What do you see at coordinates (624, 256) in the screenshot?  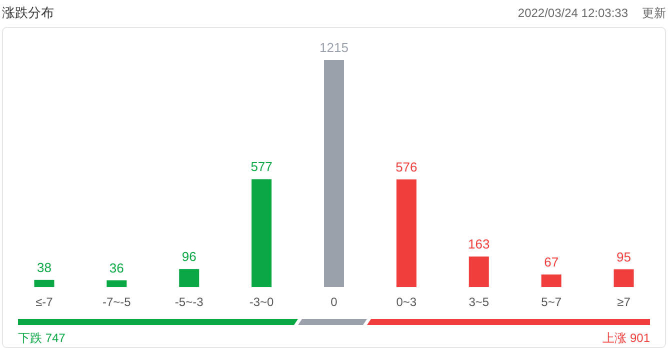 I see `data-label: 95` at bounding box center [624, 256].